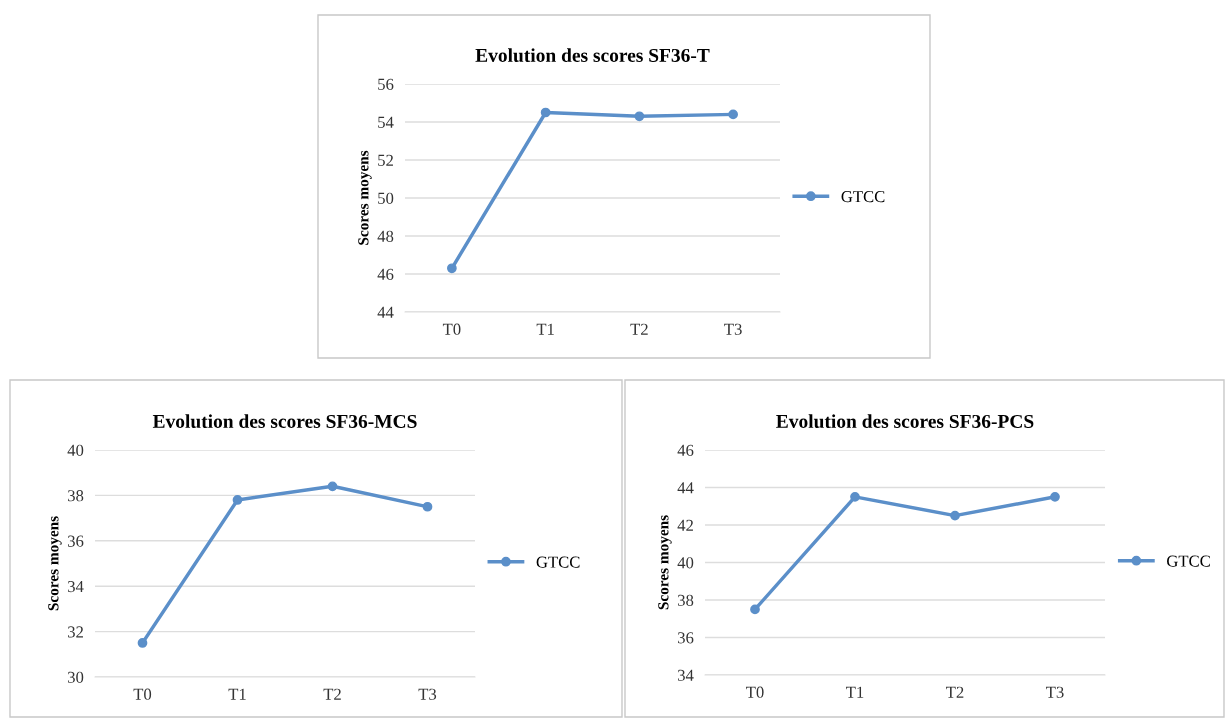  Describe the element at coordinates (386, 84) in the screenshot. I see `y-tick-label: 56` at that location.